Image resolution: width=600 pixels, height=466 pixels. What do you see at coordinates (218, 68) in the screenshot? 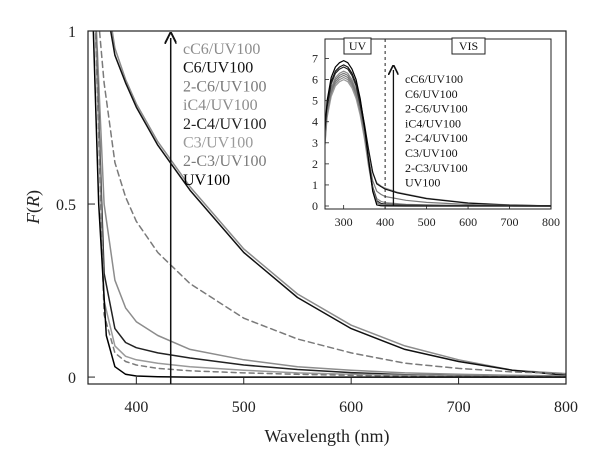
I see `legend-item-c6-uv100: C6/UV100` at bounding box center [218, 68].